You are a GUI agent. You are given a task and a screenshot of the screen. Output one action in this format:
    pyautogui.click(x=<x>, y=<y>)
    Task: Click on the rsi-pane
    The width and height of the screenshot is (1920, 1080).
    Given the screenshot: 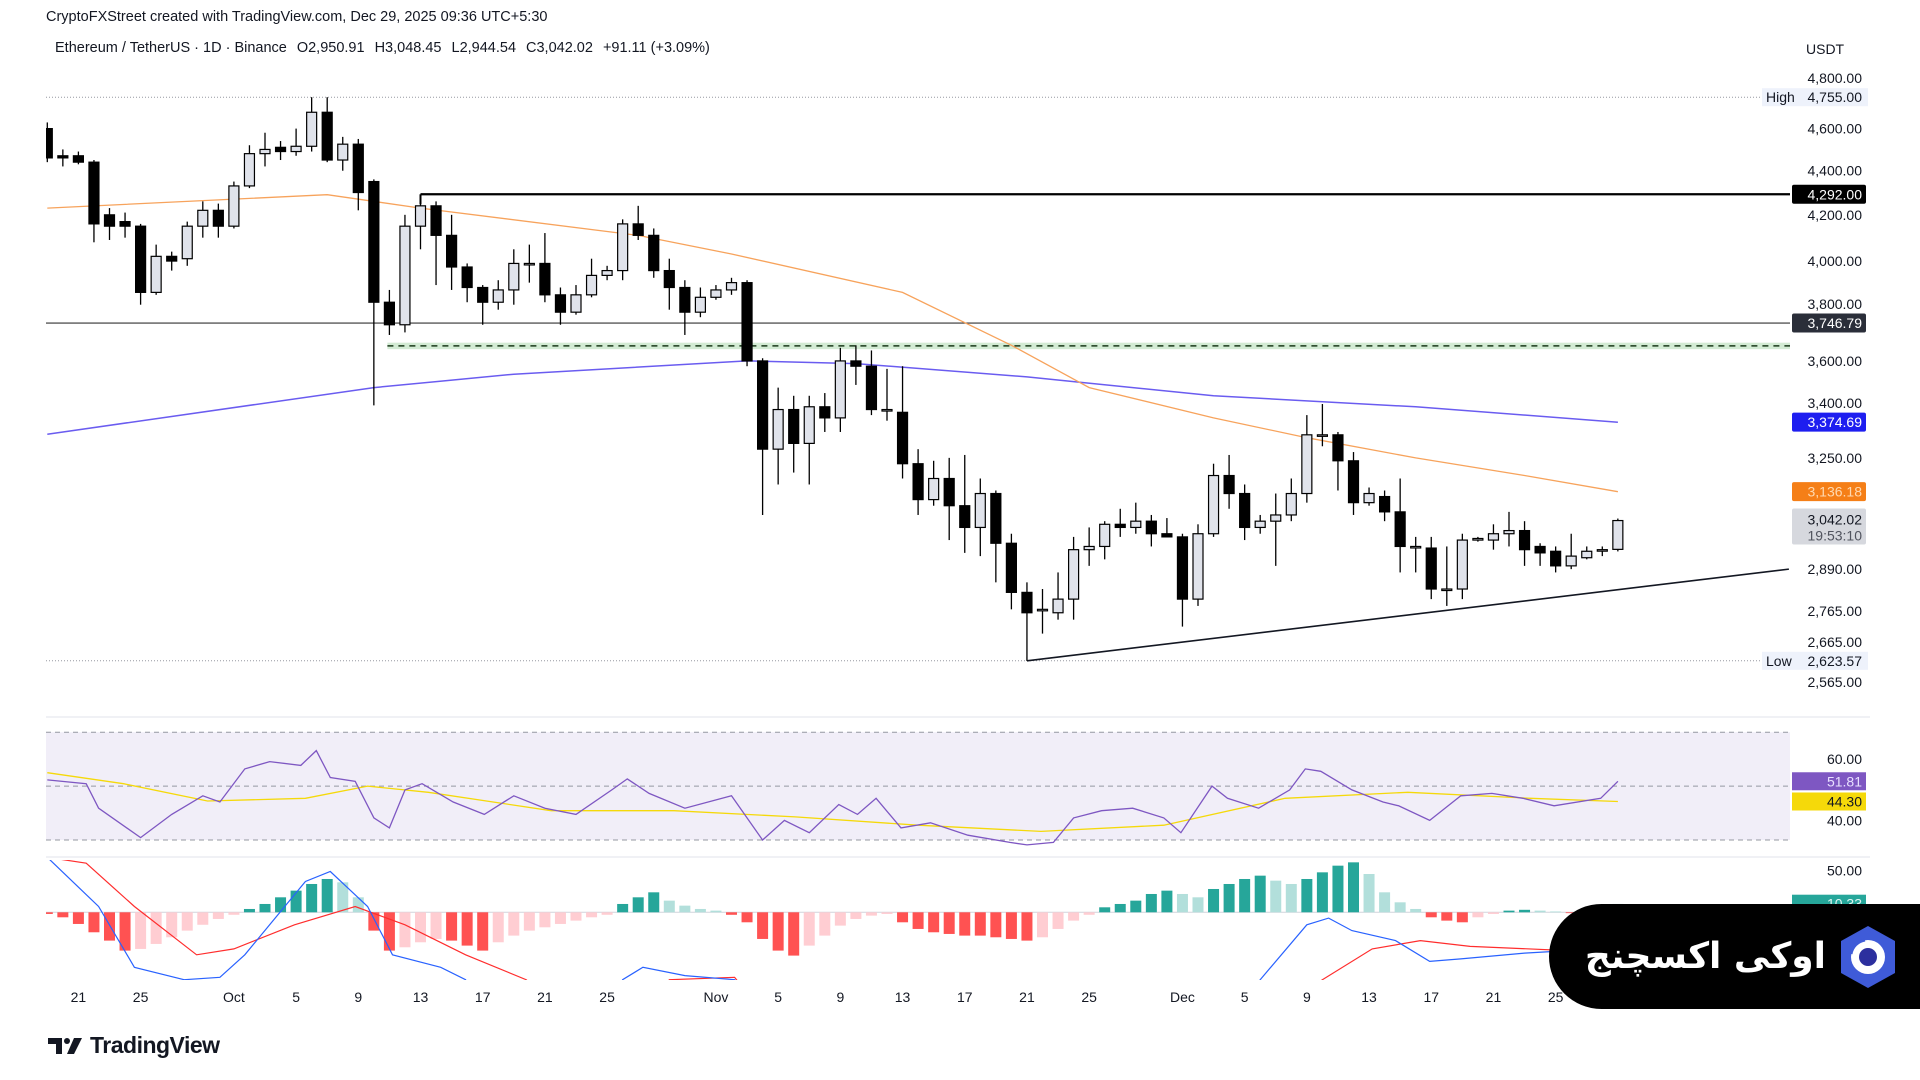 What is the action you would take?
    pyautogui.click(x=918, y=788)
    